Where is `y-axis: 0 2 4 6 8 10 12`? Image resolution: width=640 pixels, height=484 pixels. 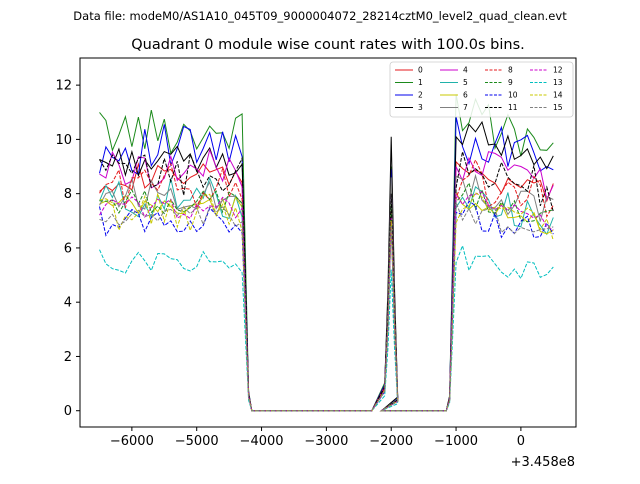 y-axis: 0 2 4 6 8 10 12 is located at coordinates (67, 249).